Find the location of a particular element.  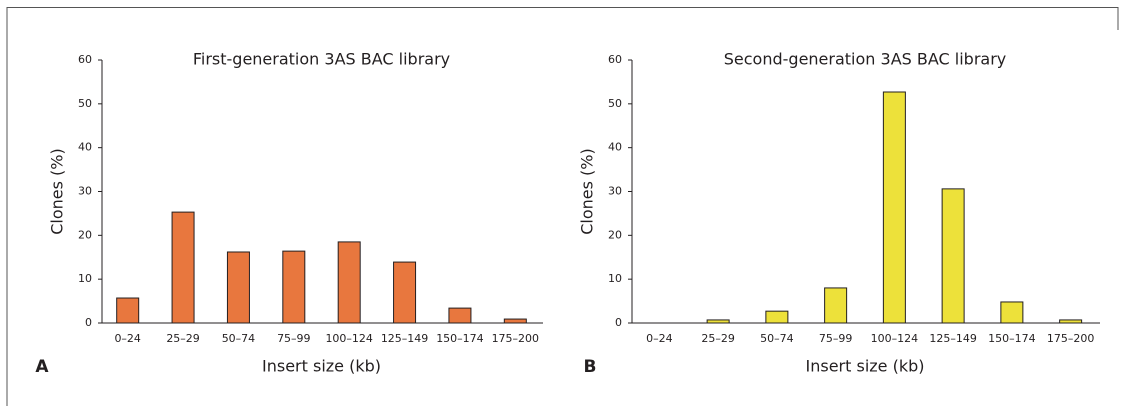

panel-label: B is located at coordinates (590, 367).